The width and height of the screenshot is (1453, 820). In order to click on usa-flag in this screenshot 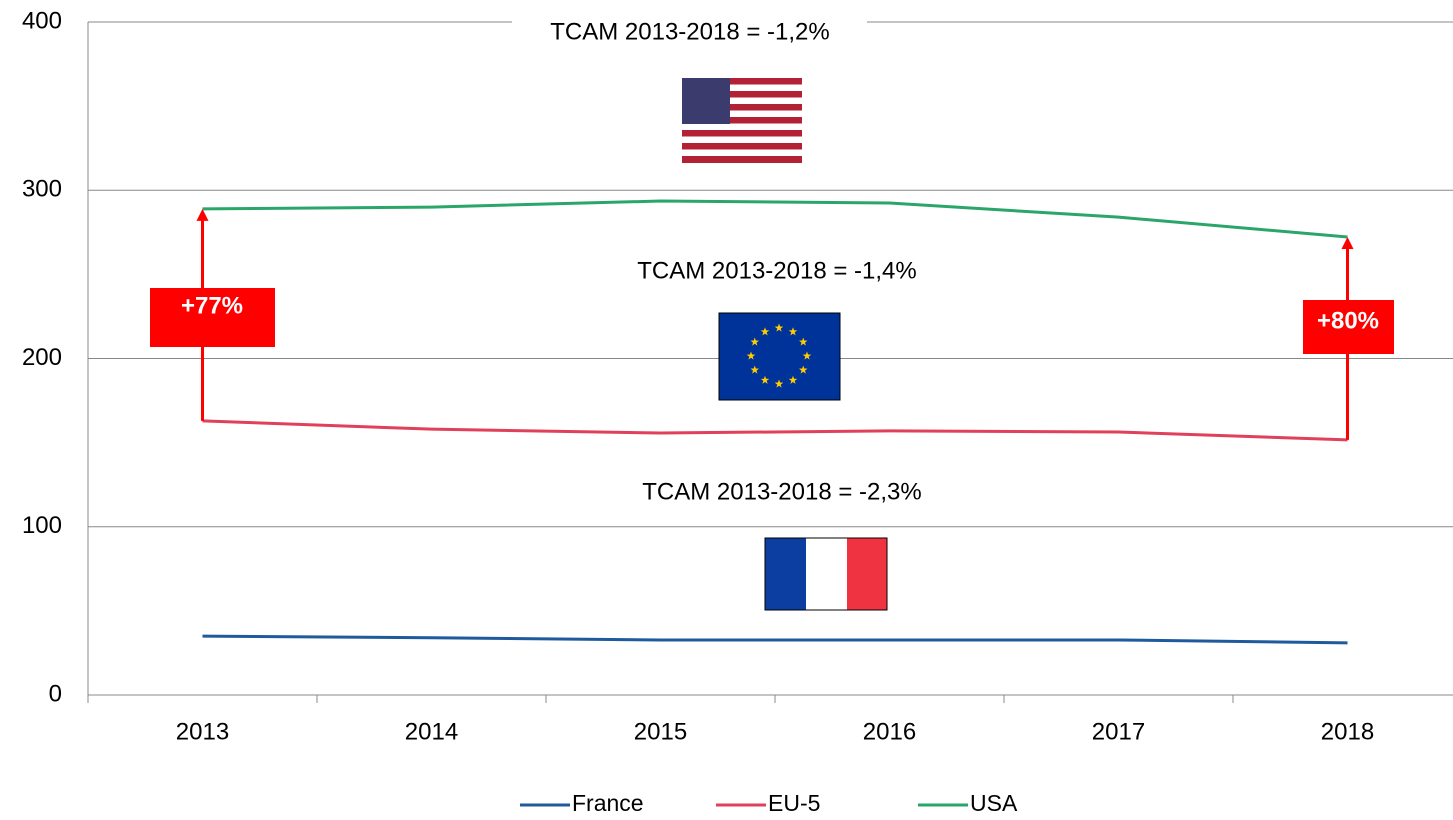, I will do `click(742, 120)`.